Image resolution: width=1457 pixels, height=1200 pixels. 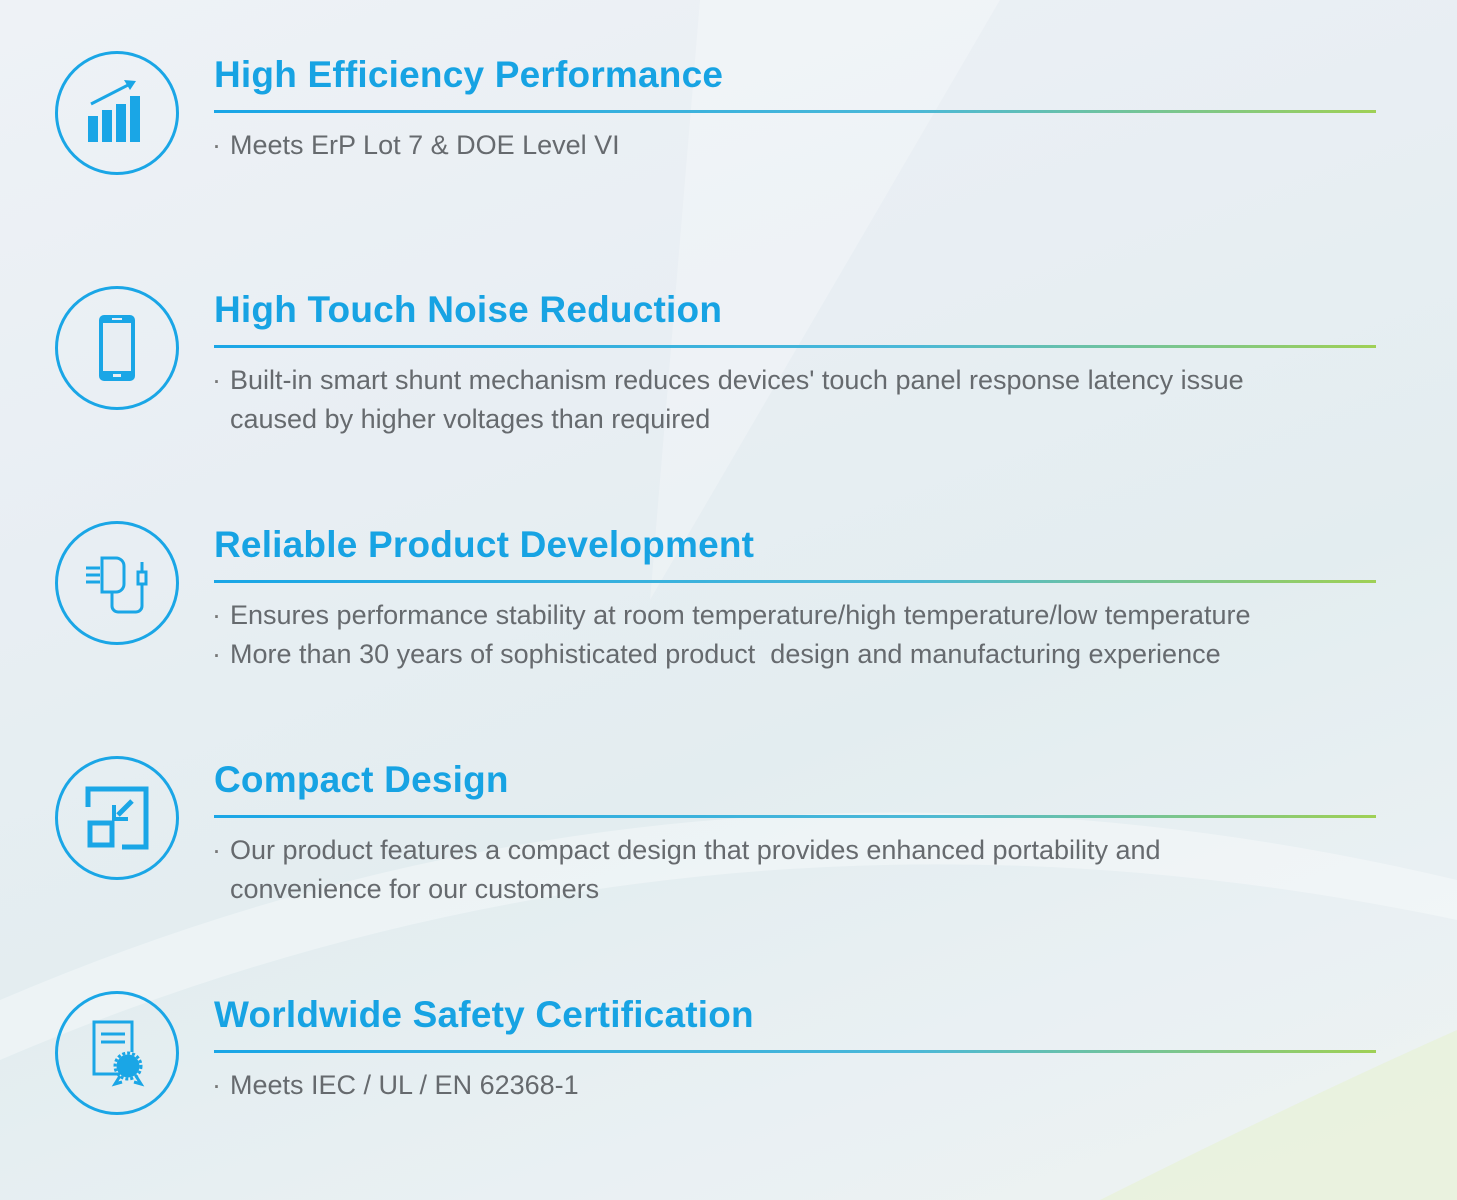 What do you see at coordinates (117, 348) in the screenshot?
I see `smartphone-icon` at bounding box center [117, 348].